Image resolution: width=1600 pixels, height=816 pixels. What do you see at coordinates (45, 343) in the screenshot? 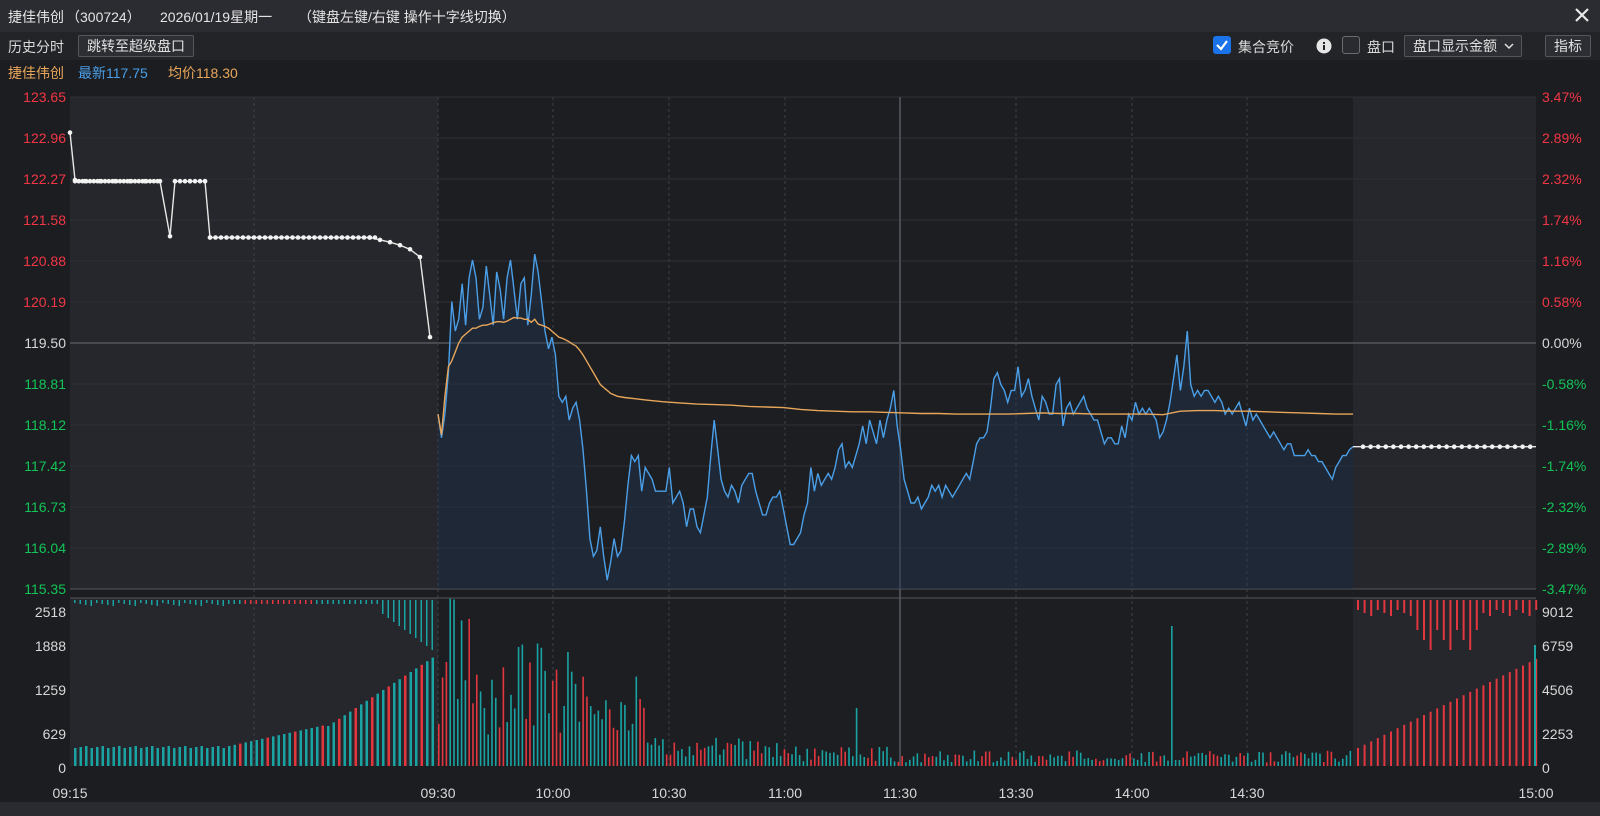
I see `price-tick-label: 119.50` at bounding box center [45, 343].